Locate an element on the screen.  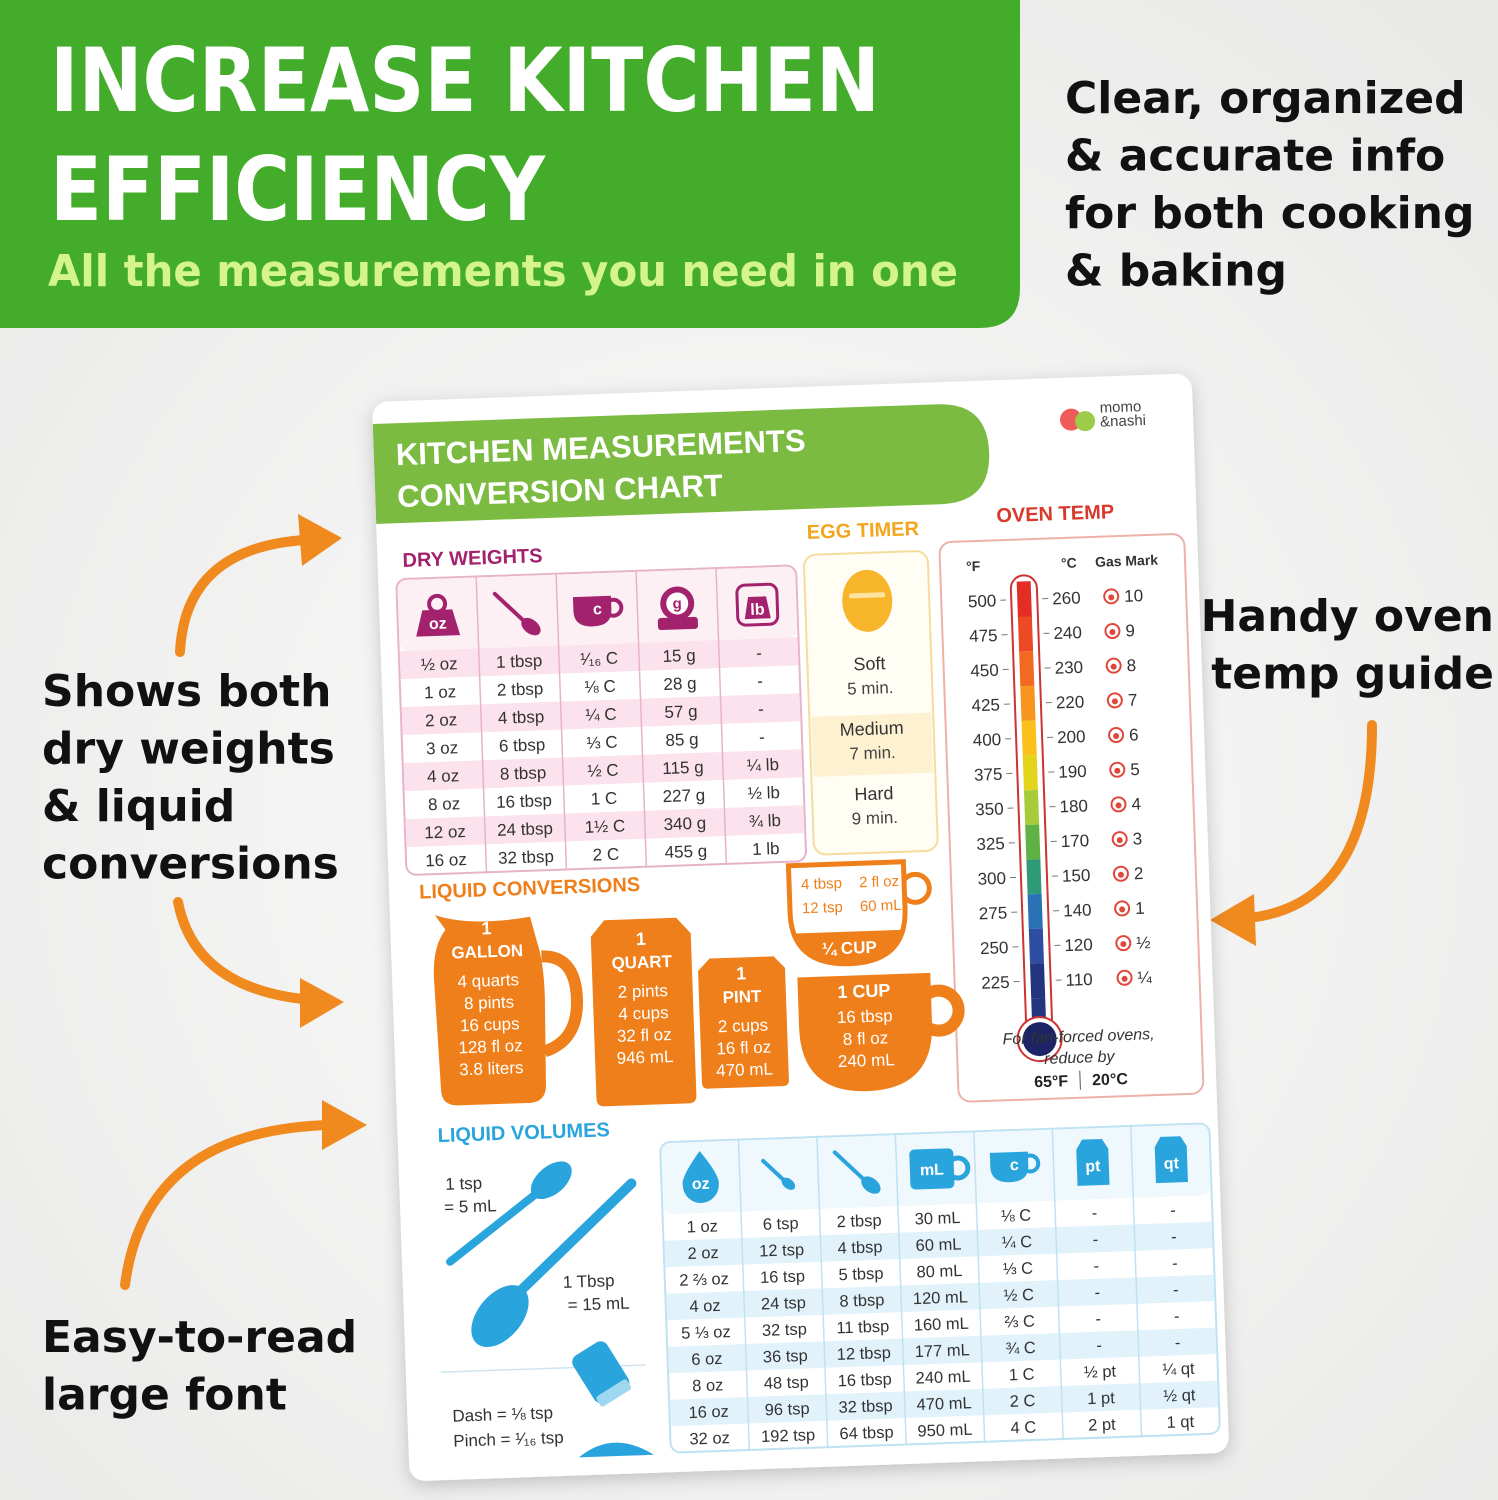
table-cell: ¹⁄₁₆ C is located at coordinates (599, 659).